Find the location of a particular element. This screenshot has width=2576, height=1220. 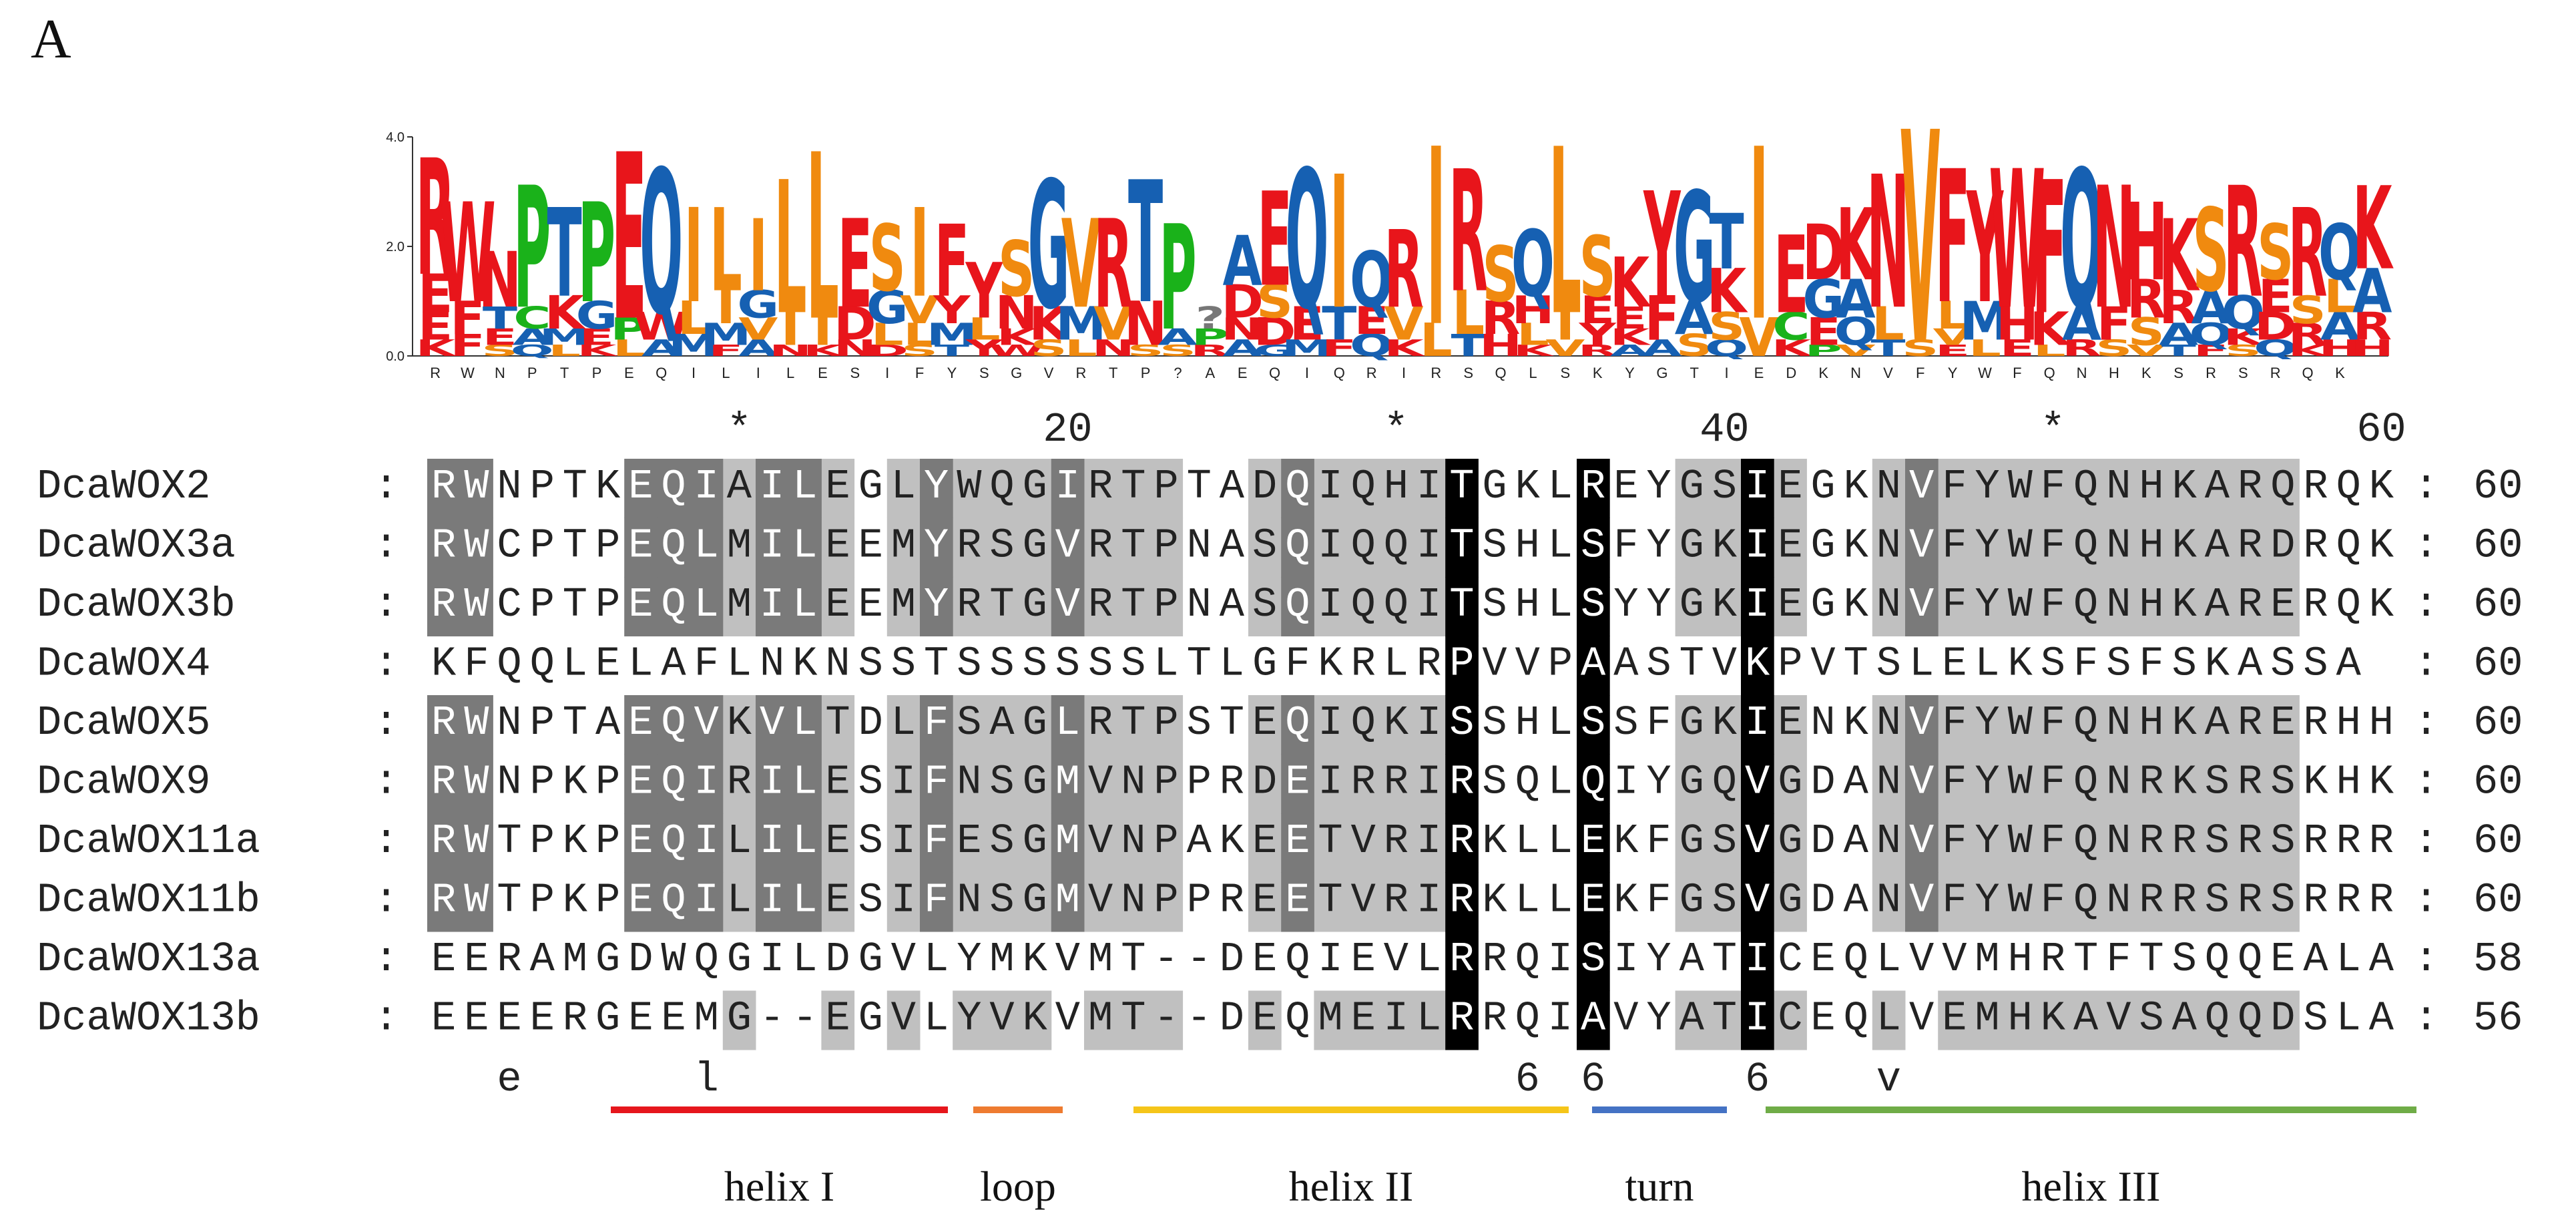

logo-letter: G is located at coordinates (1694, 249).